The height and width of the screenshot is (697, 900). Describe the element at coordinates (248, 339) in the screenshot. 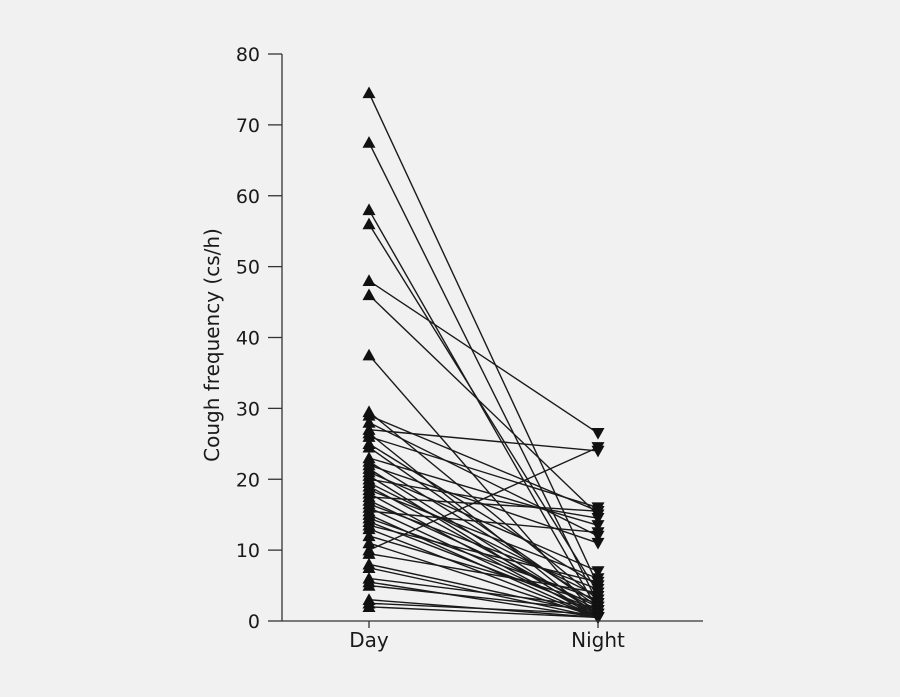

I see `y-tick-label: 40` at that location.